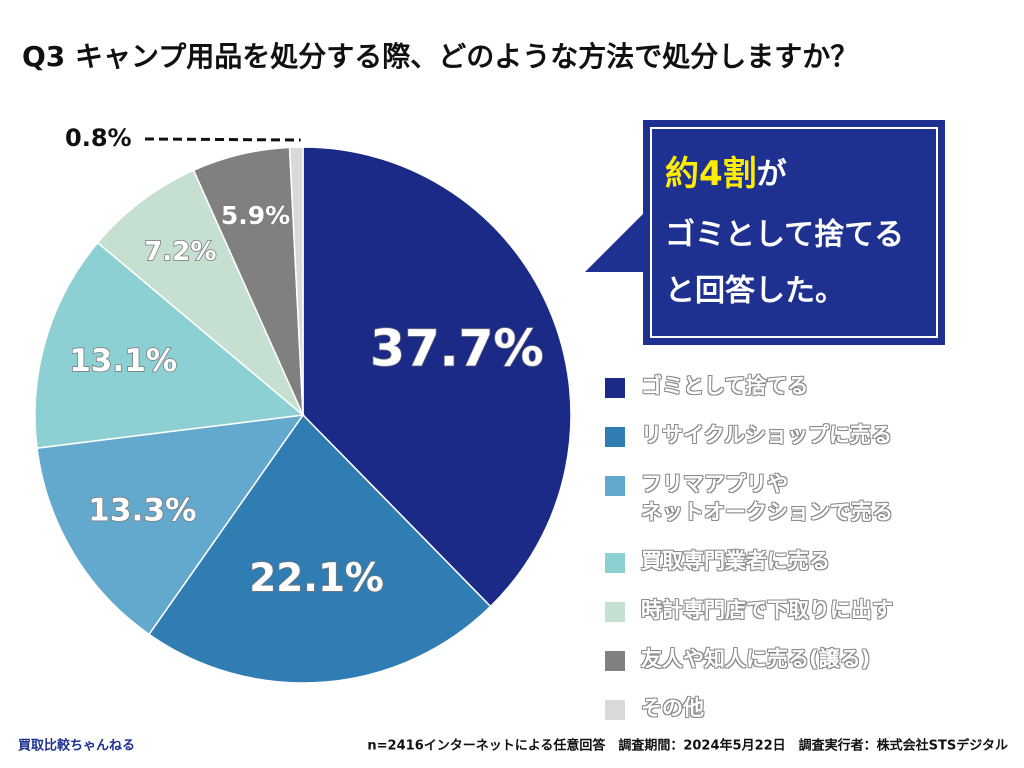  I want to click on callout-pointer, so click(615, 242).